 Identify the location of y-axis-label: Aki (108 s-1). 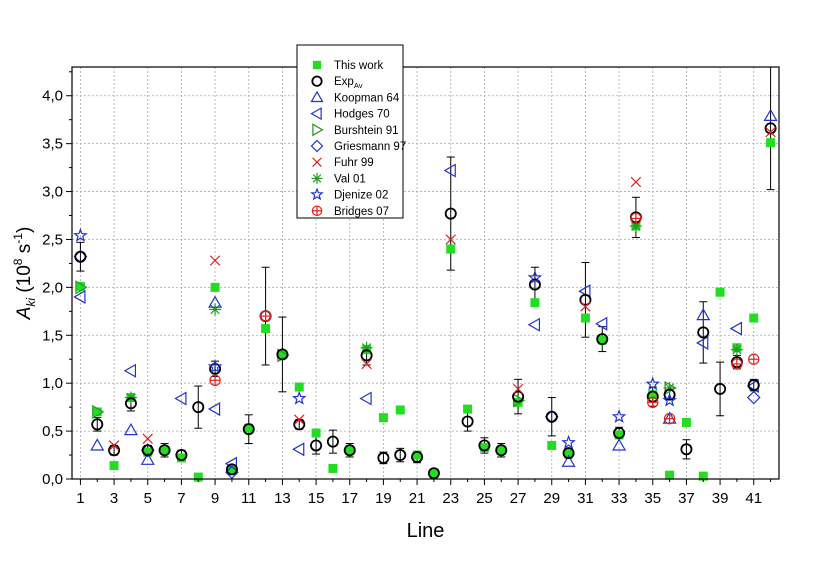
(24, 274).